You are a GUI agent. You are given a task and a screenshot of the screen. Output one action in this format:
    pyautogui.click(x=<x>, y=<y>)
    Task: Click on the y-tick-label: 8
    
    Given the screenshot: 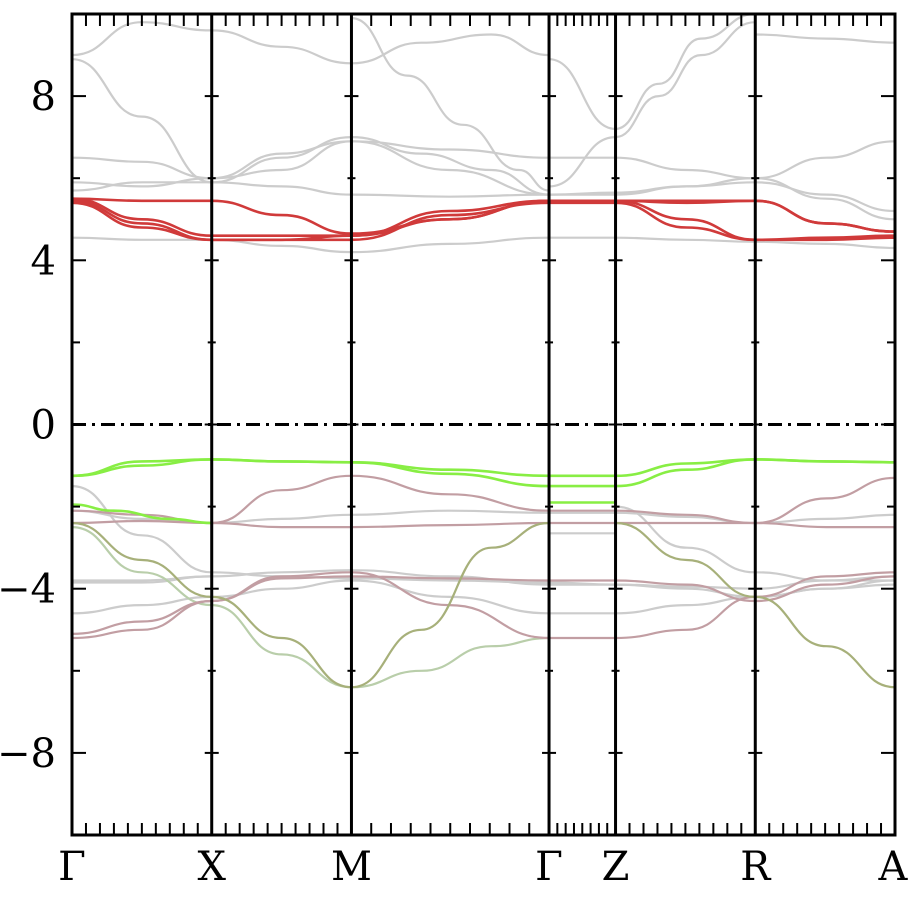 What is the action you would take?
    pyautogui.click(x=43, y=97)
    